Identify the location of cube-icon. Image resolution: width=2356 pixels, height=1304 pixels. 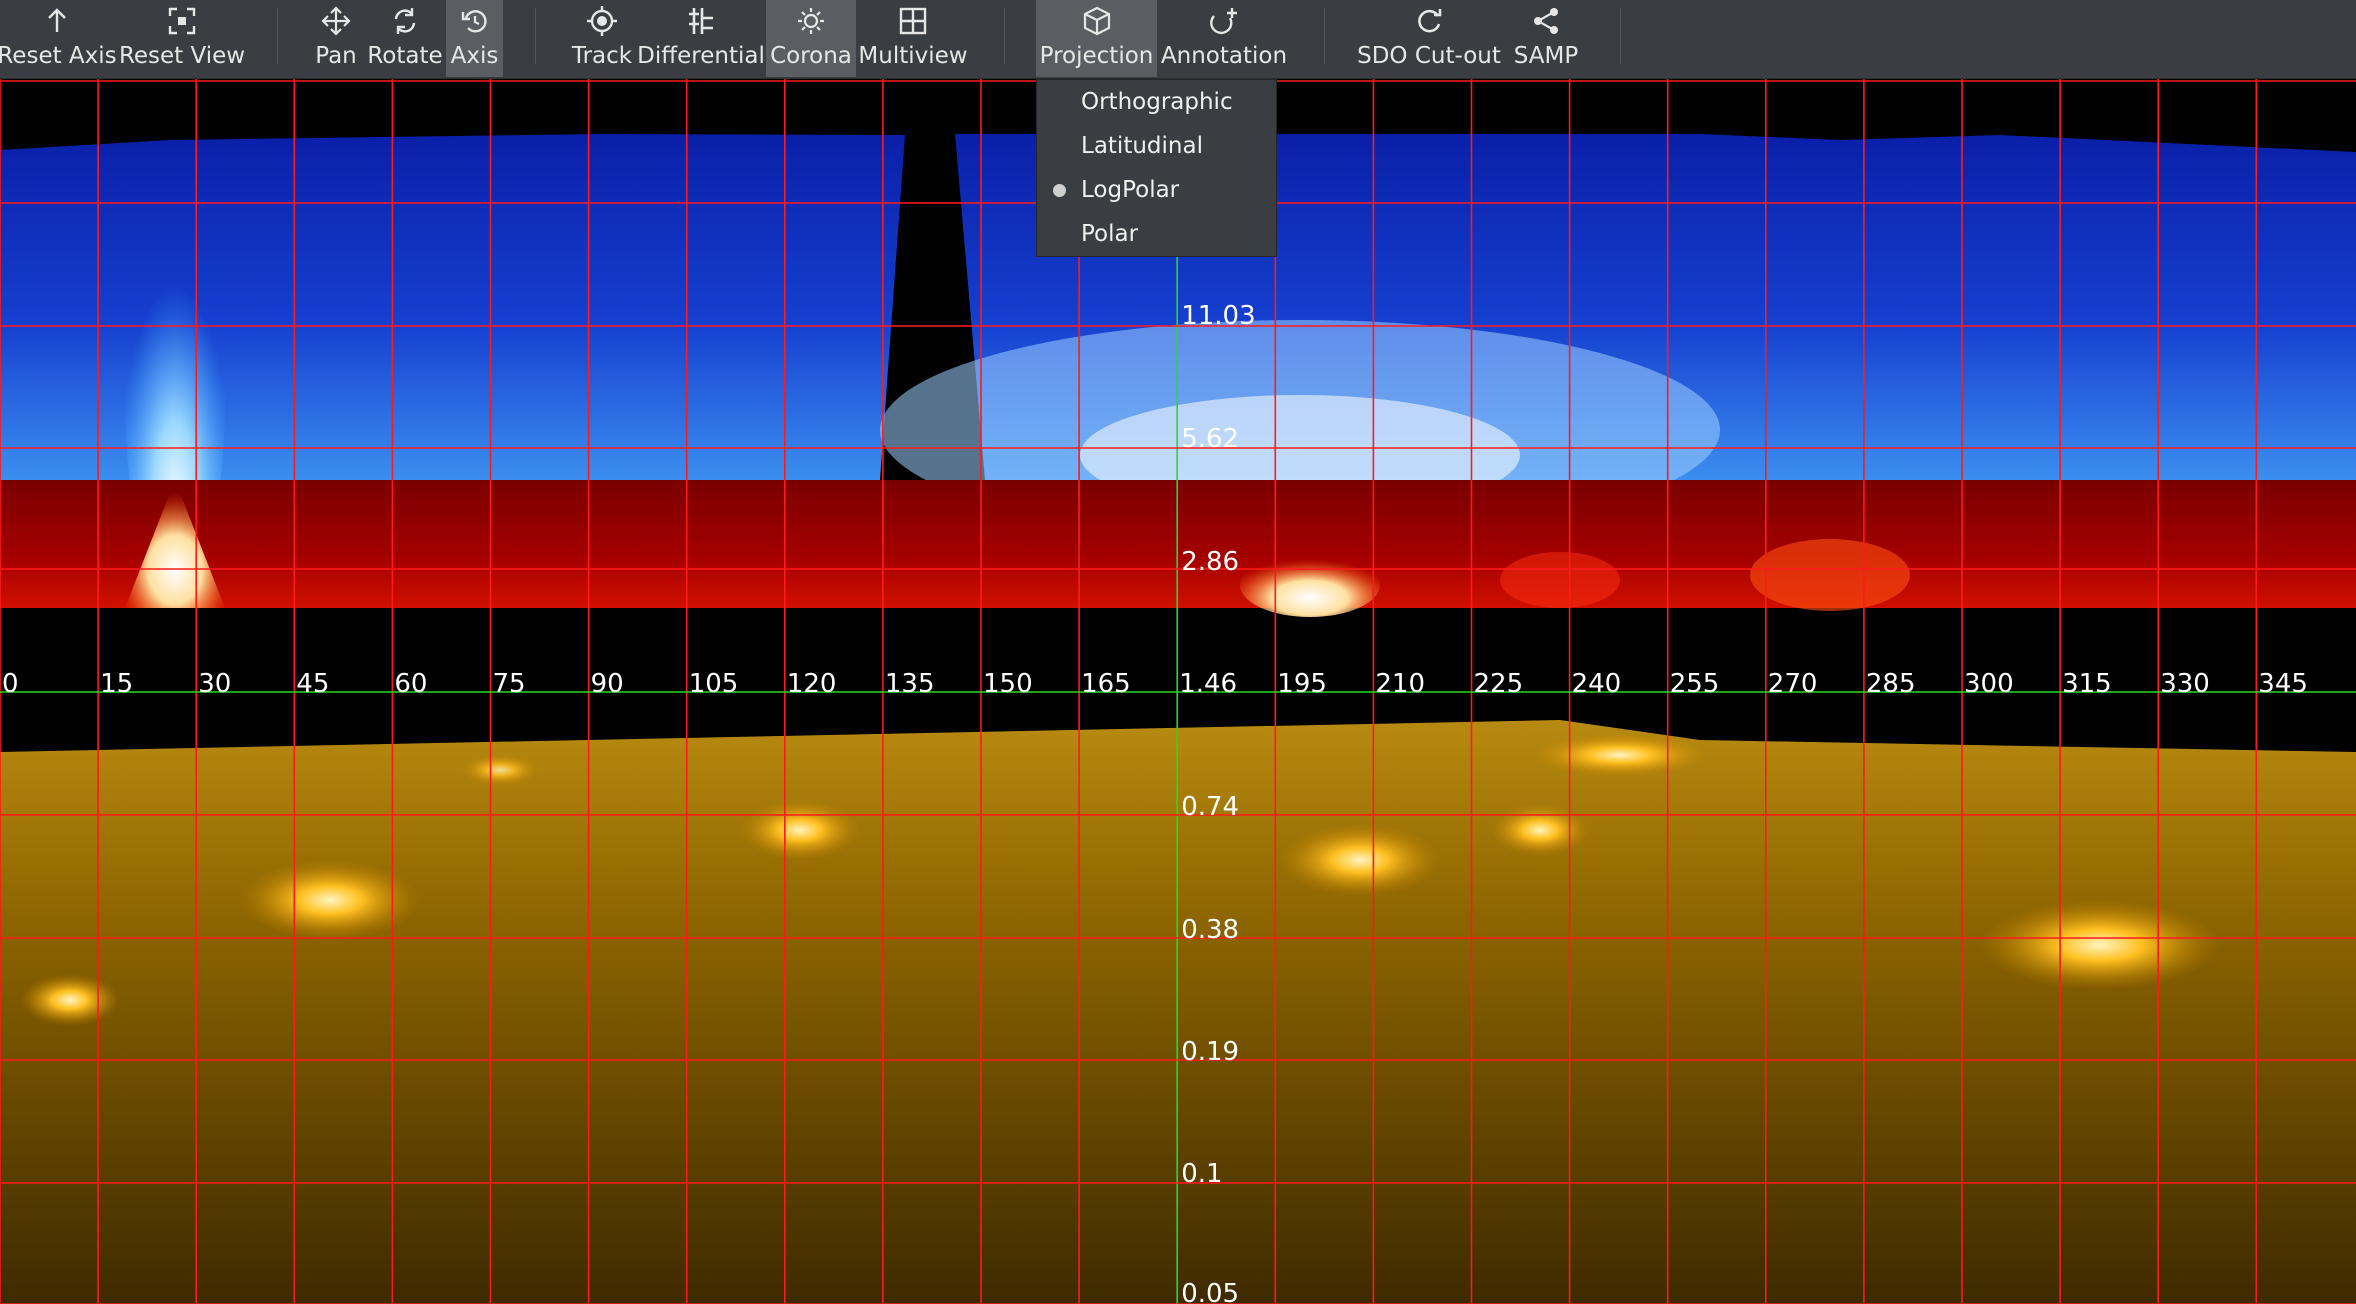
(1097, 21).